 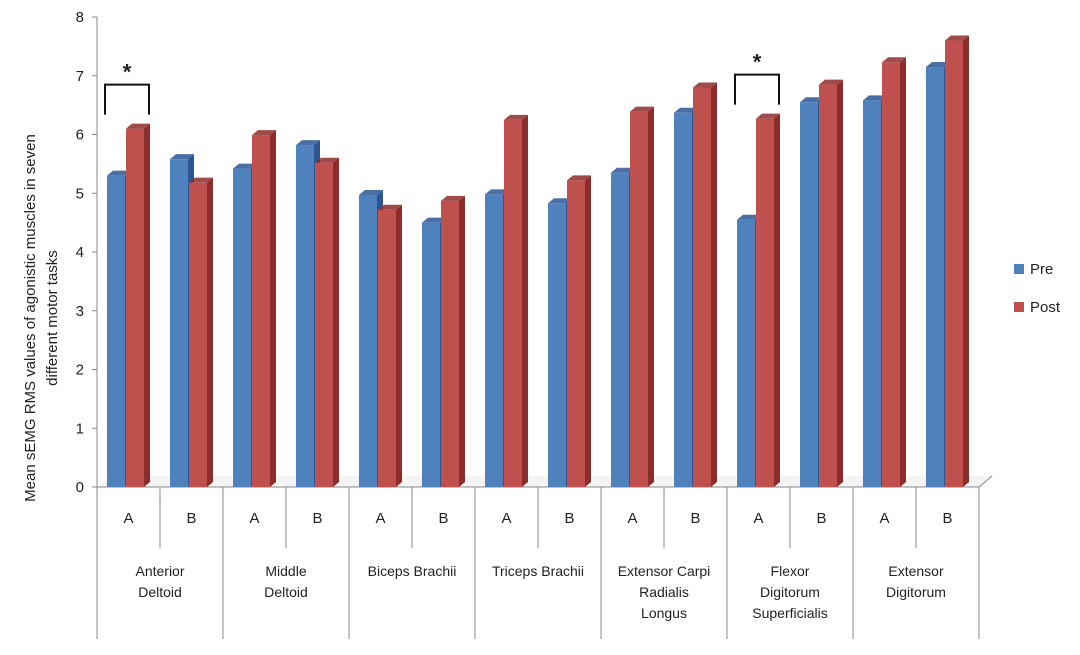 What do you see at coordinates (664, 571) in the screenshot?
I see `x-group-label: Extensor Carpi` at bounding box center [664, 571].